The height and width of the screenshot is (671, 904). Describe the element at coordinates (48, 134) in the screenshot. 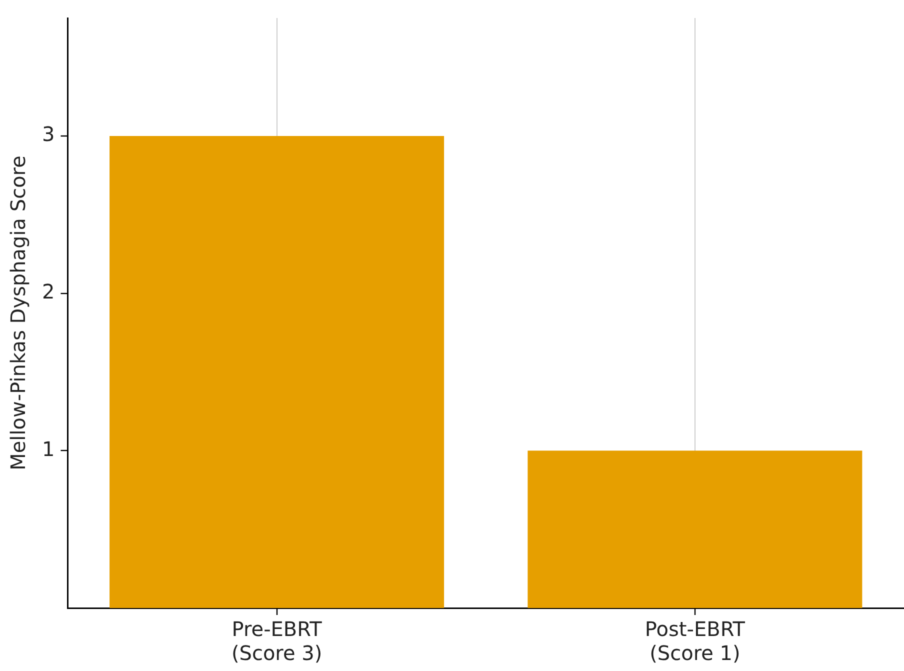

I see `y-tick-label: 3` at that location.